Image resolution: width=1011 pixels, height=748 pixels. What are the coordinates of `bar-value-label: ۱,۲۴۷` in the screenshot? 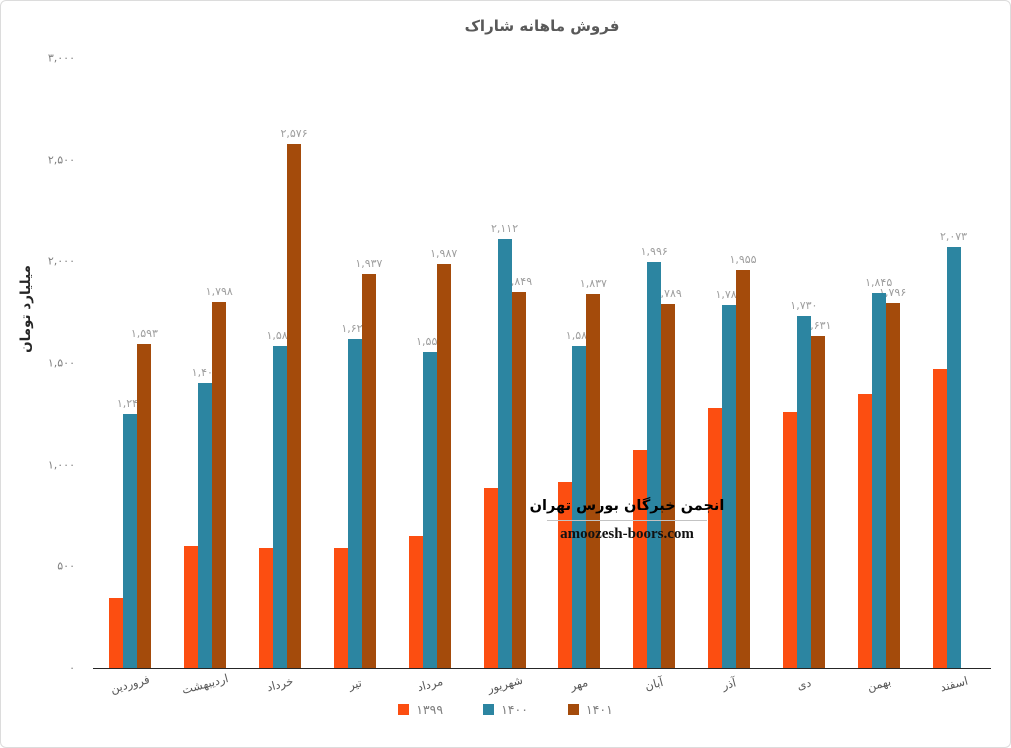 It's located at (130, 404).